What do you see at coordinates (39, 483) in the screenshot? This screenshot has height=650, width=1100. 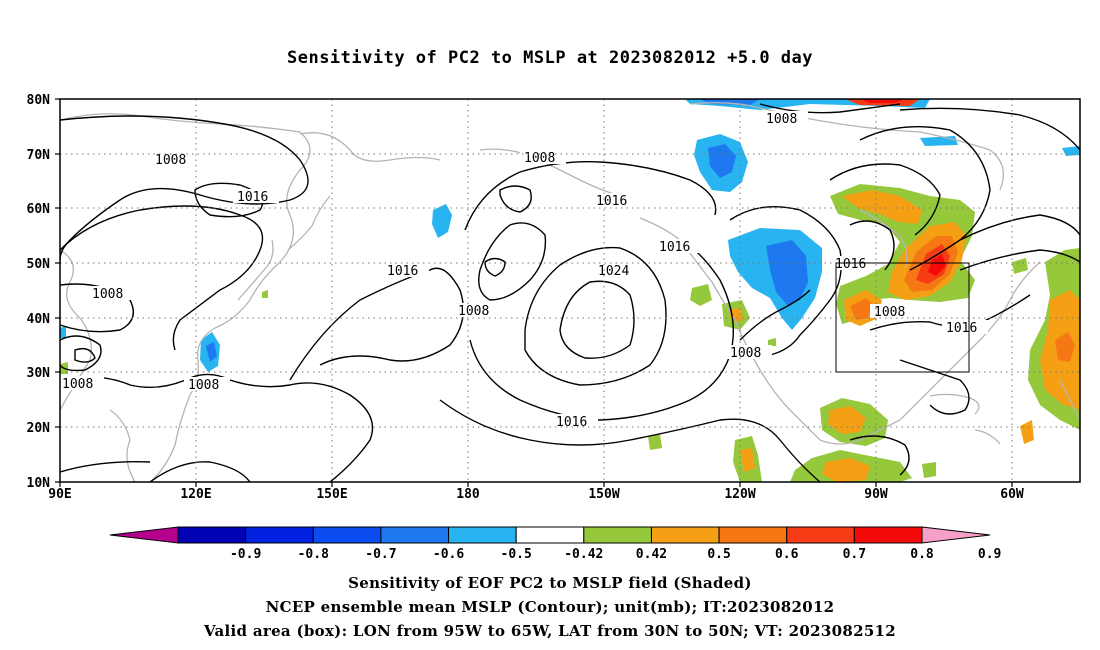 I see `lat-label: 10N` at bounding box center [39, 483].